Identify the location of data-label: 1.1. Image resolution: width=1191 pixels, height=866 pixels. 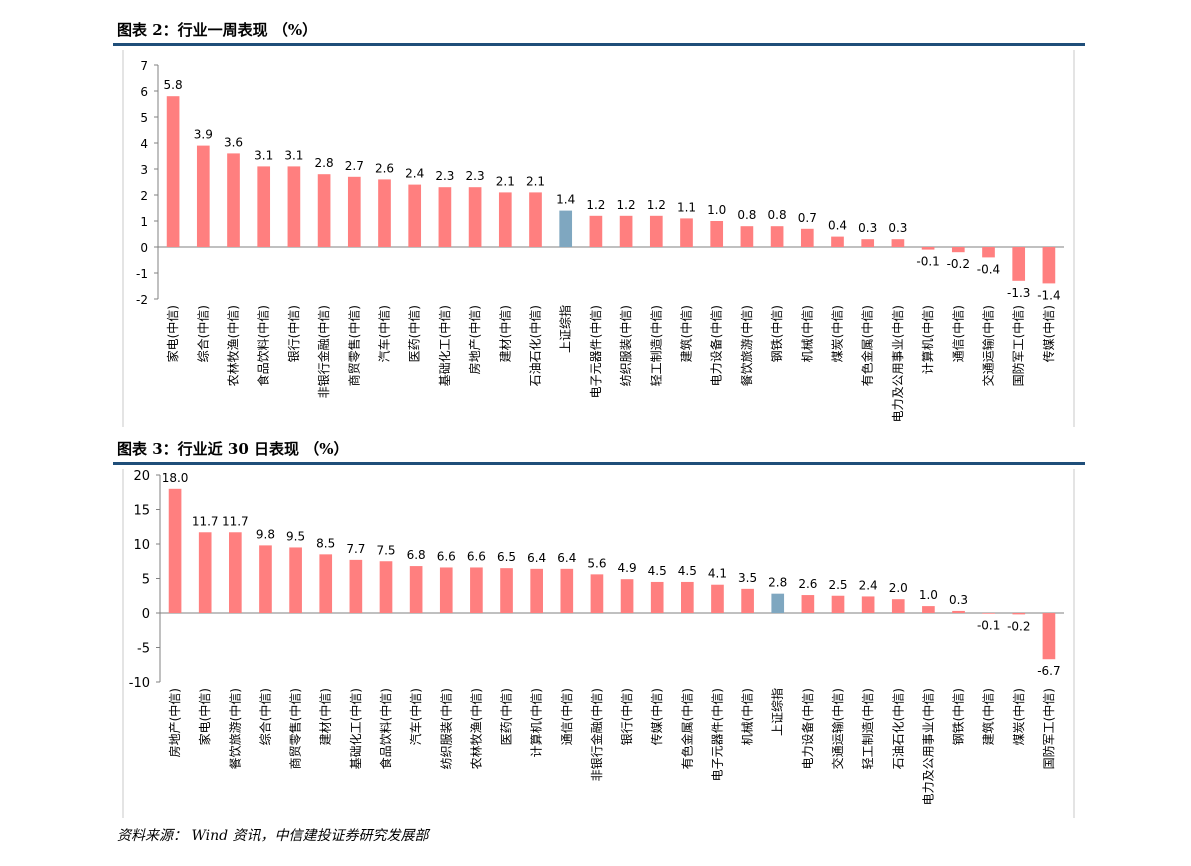
(686, 207).